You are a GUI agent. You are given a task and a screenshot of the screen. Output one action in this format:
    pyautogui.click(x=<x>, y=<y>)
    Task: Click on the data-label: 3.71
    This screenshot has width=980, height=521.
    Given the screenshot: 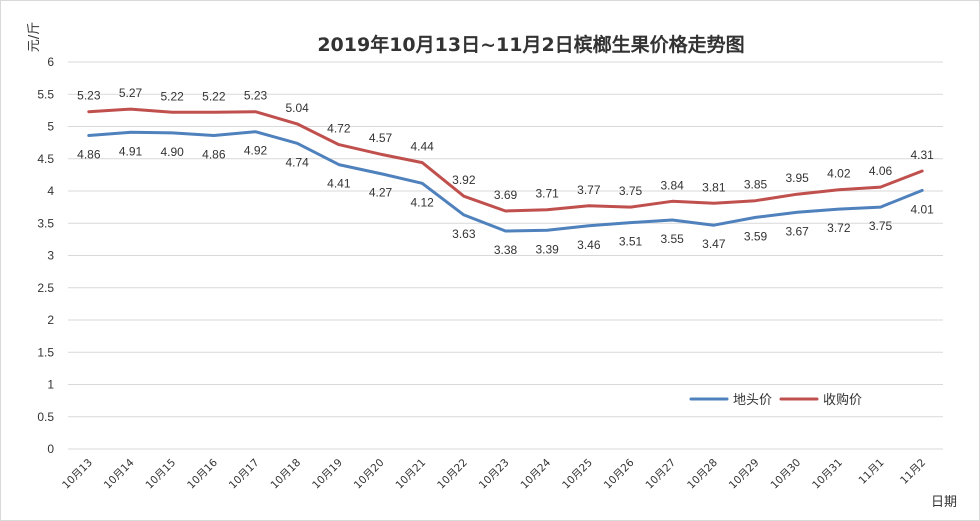 What is the action you would take?
    pyautogui.click(x=547, y=194)
    